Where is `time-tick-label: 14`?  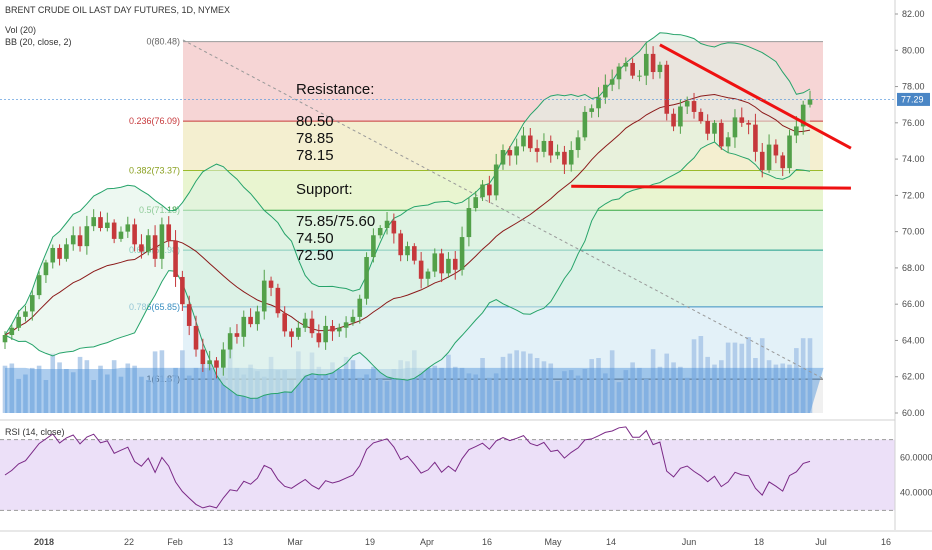 time-tick-label: 14 is located at coordinates (611, 542).